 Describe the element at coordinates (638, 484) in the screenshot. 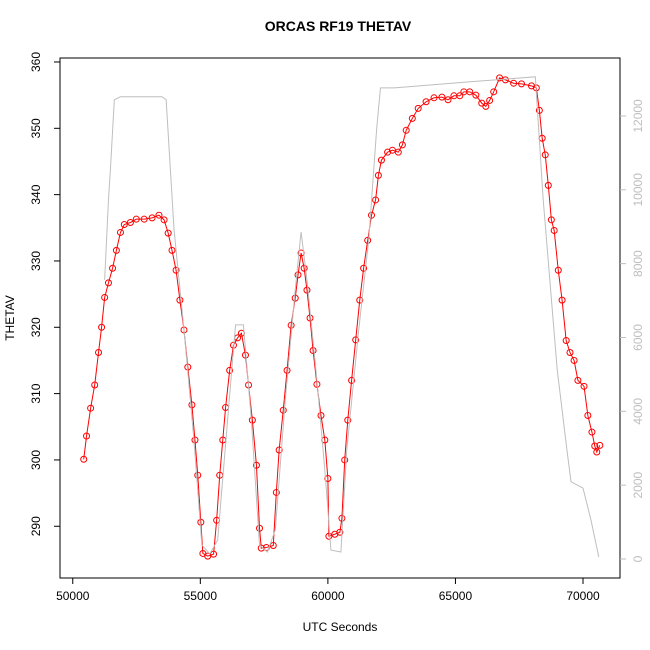

I see `y2-tick-label: 2000` at that location.